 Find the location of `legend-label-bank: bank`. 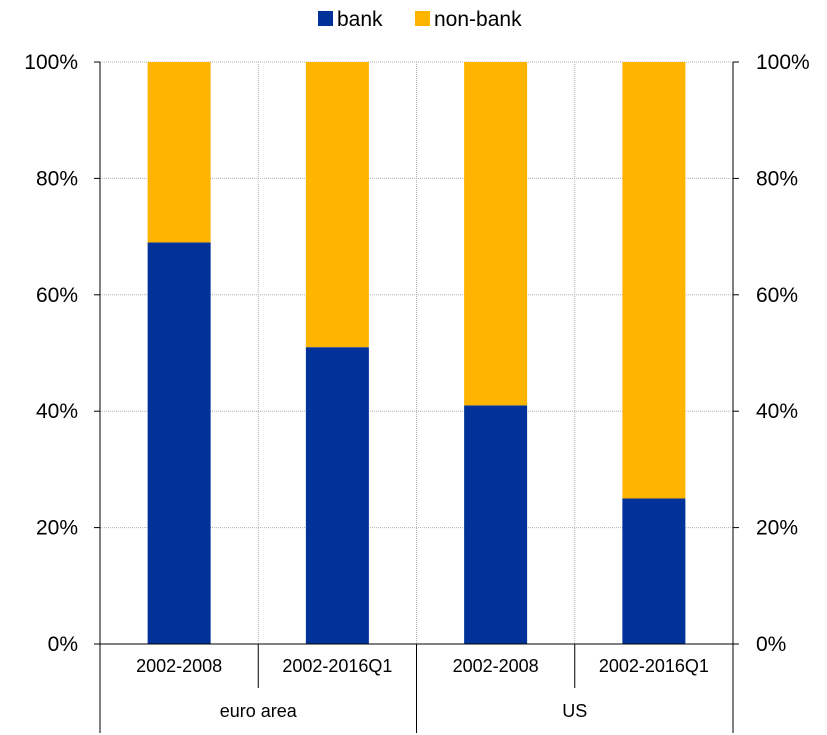

legend-label-bank: bank is located at coordinates (360, 19).